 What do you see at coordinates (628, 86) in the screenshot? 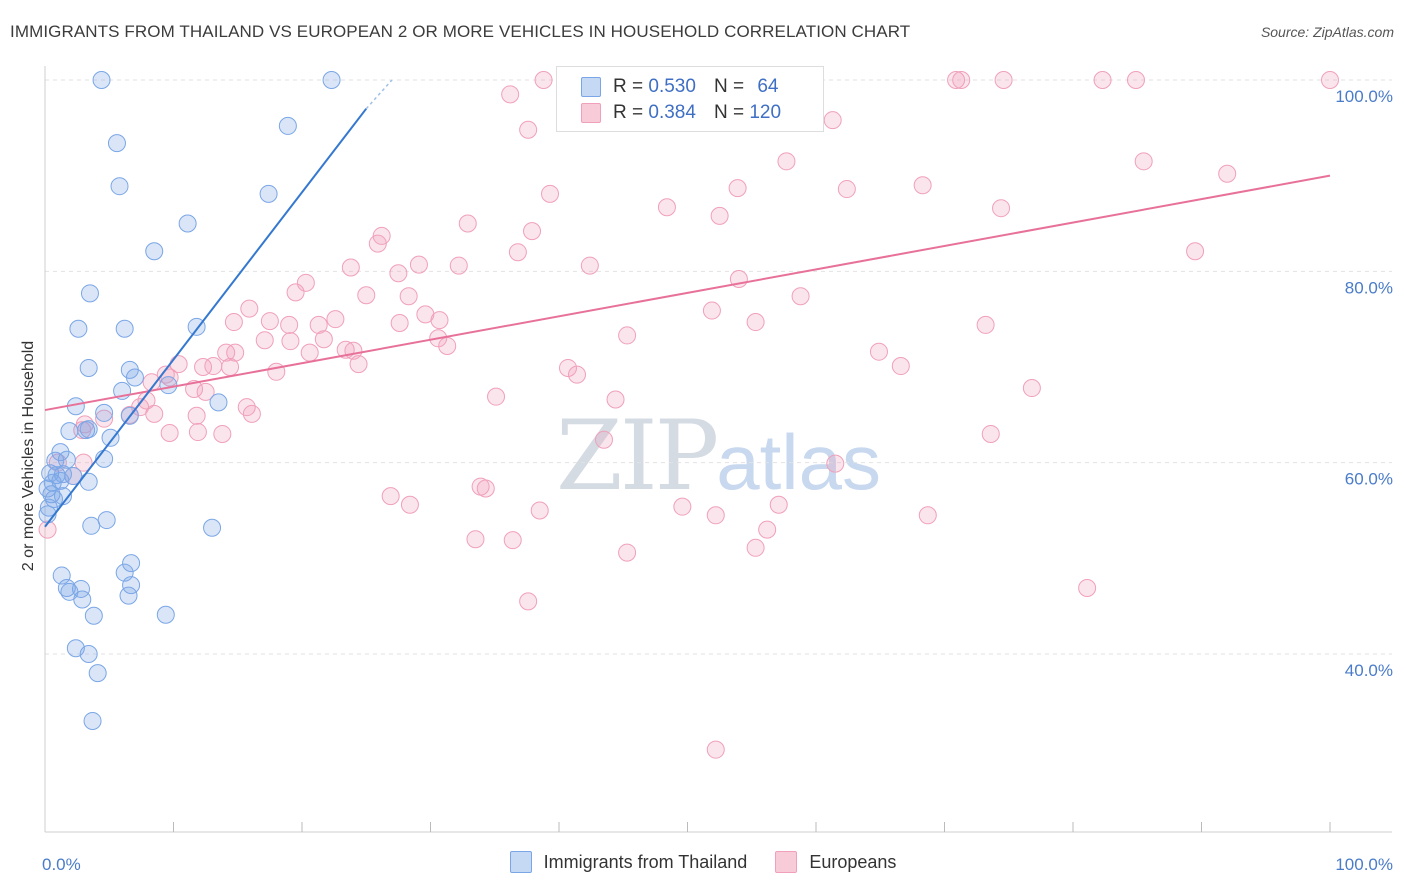
I see `legend-r-label: R =` at bounding box center [628, 86].